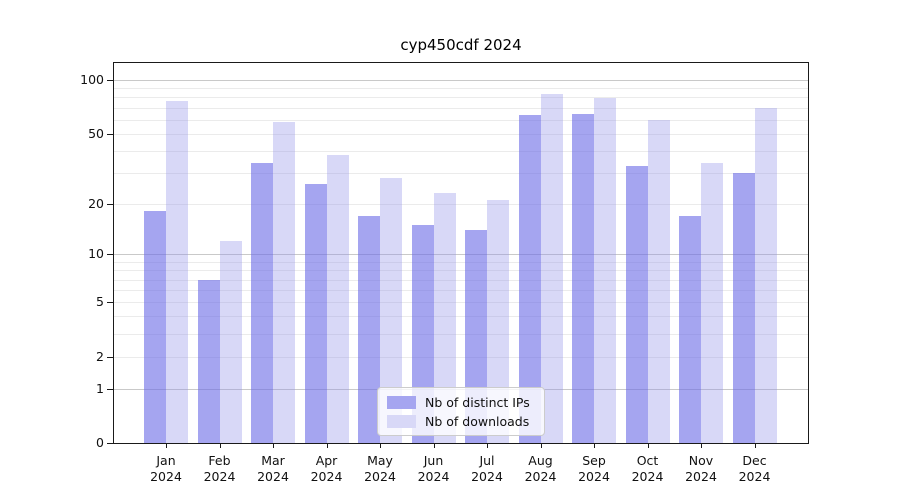 This screenshot has height=500, width=900. Describe the element at coordinates (326, 468) in the screenshot. I see `x-tick-label-apr: Apr 2024` at that location.